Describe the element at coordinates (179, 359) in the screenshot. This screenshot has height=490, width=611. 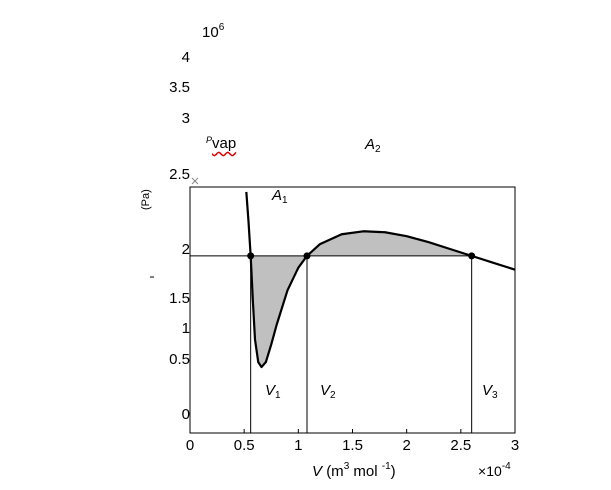
I see `y-tick-label: 0.5` at that location.